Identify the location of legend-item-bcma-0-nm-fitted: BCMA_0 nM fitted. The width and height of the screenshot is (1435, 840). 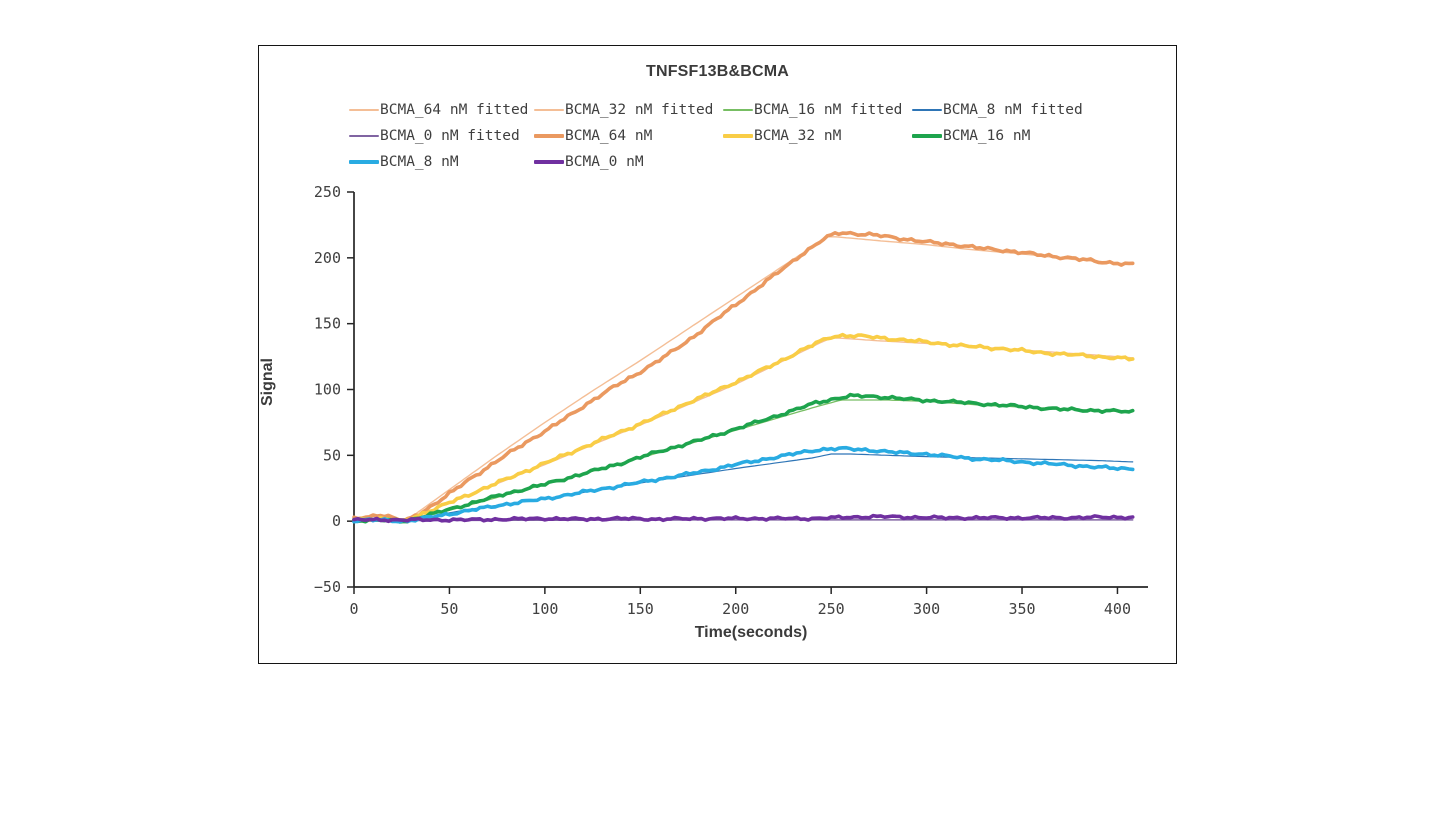
(434, 136).